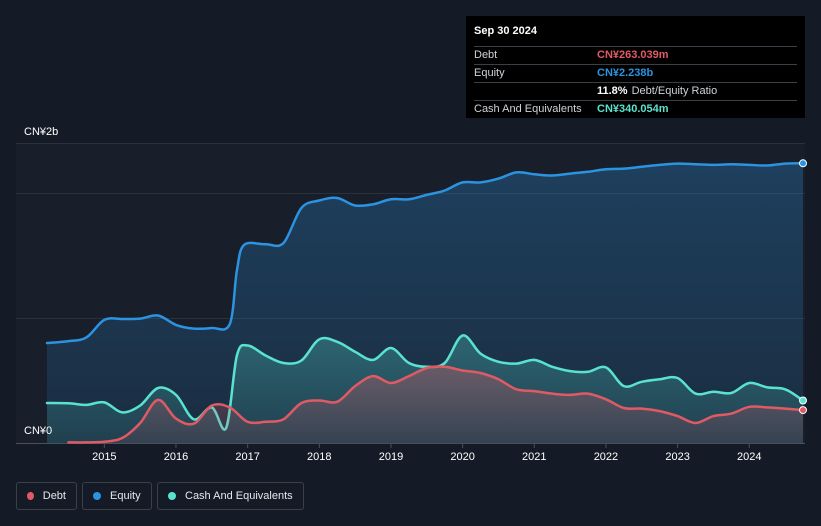 The width and height of the screenshot is (821, 526). I want to click on tooltip-debt-value: CN¥263.039m, so click(633, 55).